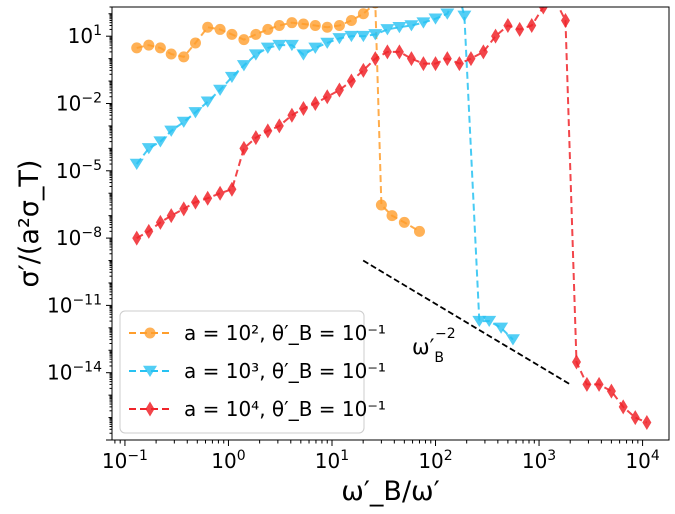 This screenshot has height=514, width=675. I want to click on power-law-annotation: ω′B −2, so click(434, 346).